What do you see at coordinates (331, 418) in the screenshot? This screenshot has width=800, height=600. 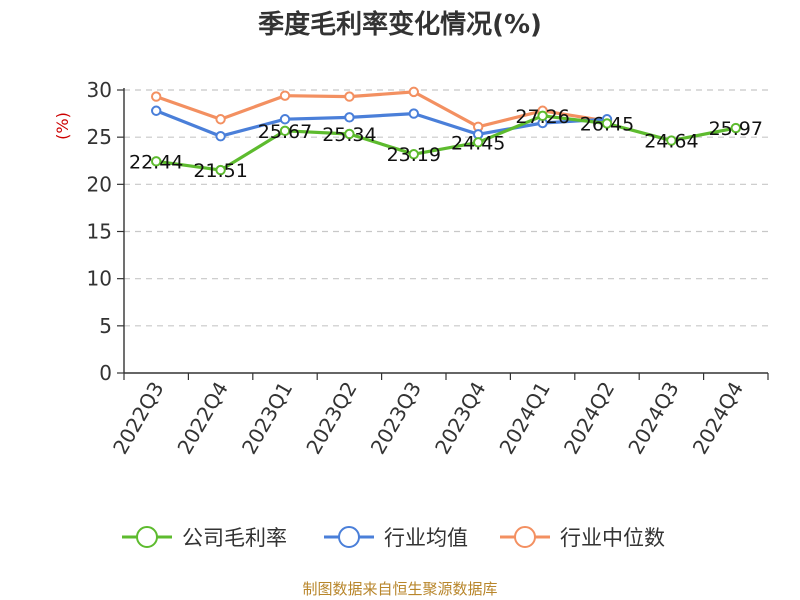 I see `x-tick-label-2023Q2: 2023Q2` at bounding box center [331, 418].